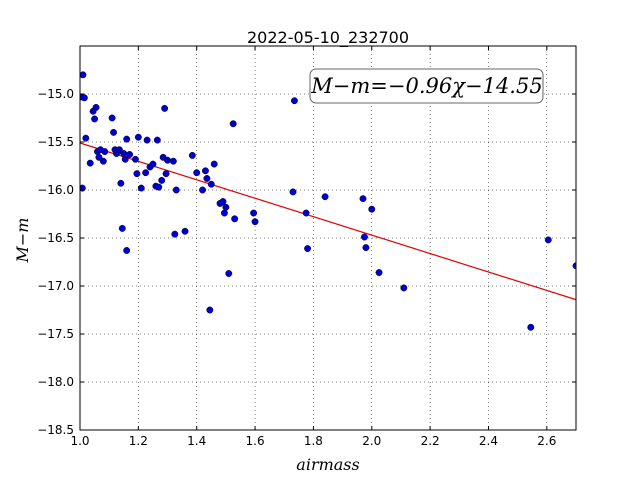 The image size is (640, 480). I want to click on y-tick-label: −16.5, so click(55, 238).